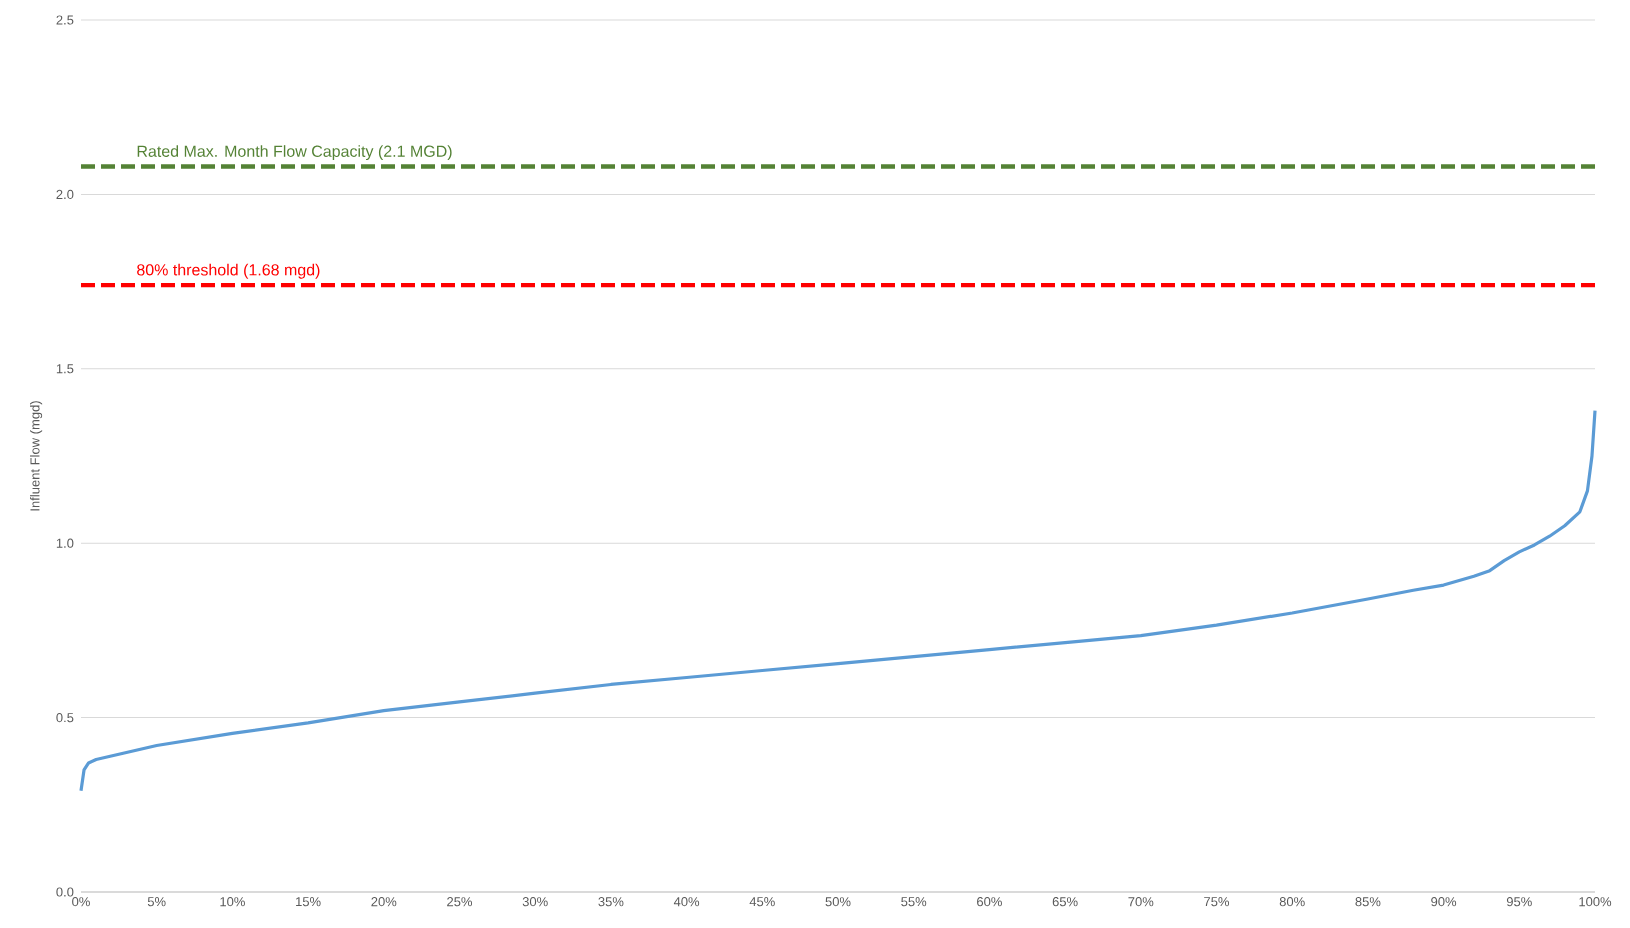  What do you see at coordinates (81, 902) in the screenshot?
I see `x-tick-label: 0%` at bounding box center [81, 902].